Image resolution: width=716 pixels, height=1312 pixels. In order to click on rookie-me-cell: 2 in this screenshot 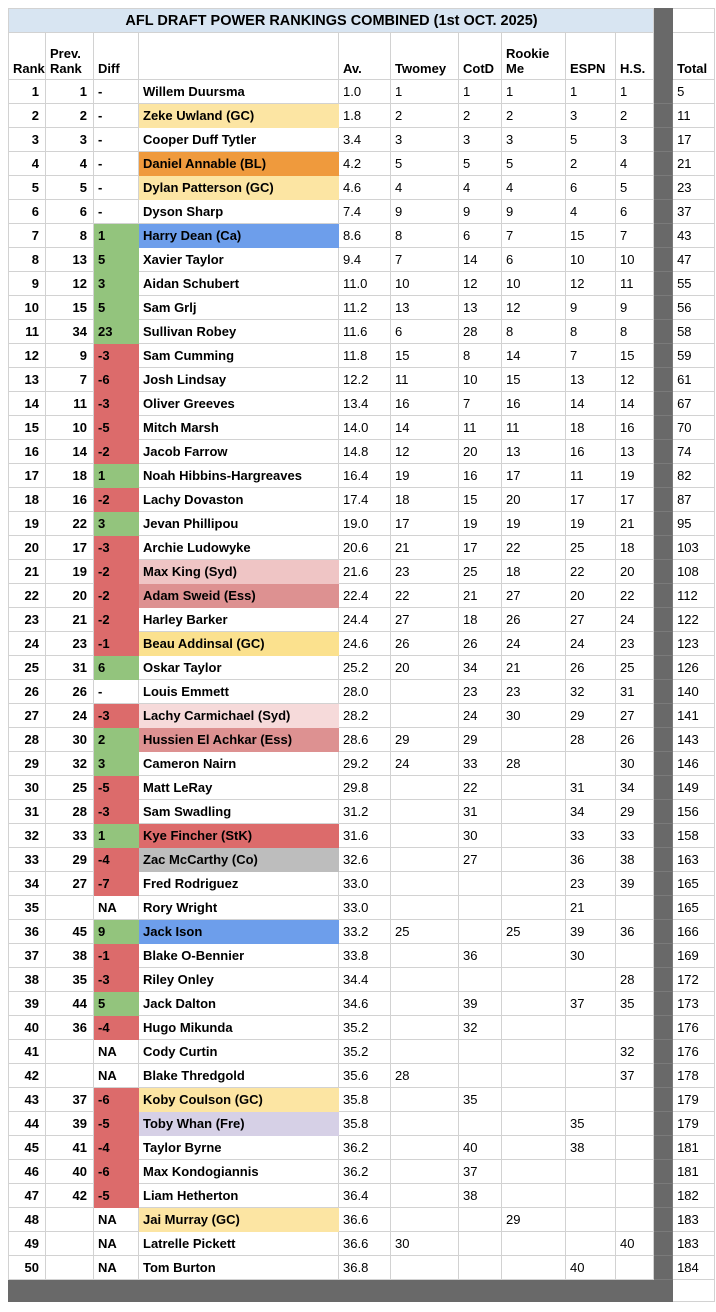, I will do `click(533, 115)`.